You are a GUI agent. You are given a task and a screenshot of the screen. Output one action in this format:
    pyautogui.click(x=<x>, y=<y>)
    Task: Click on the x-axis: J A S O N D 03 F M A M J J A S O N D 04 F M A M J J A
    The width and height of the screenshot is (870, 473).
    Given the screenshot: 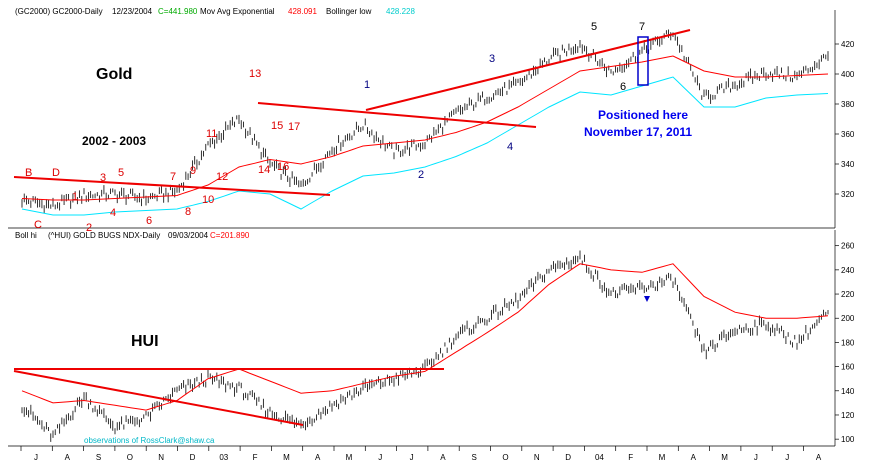 What is the action you would take?
    pyautogui.click(x=421, y=454)
    